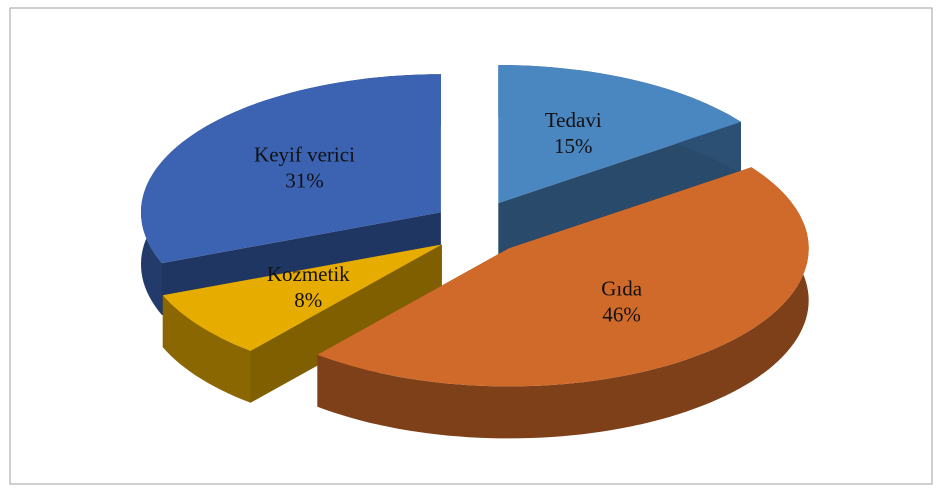 The width and height of the screenshot is (942, 493). I want to click on data-label-category: Gıda, so click(622, 289).